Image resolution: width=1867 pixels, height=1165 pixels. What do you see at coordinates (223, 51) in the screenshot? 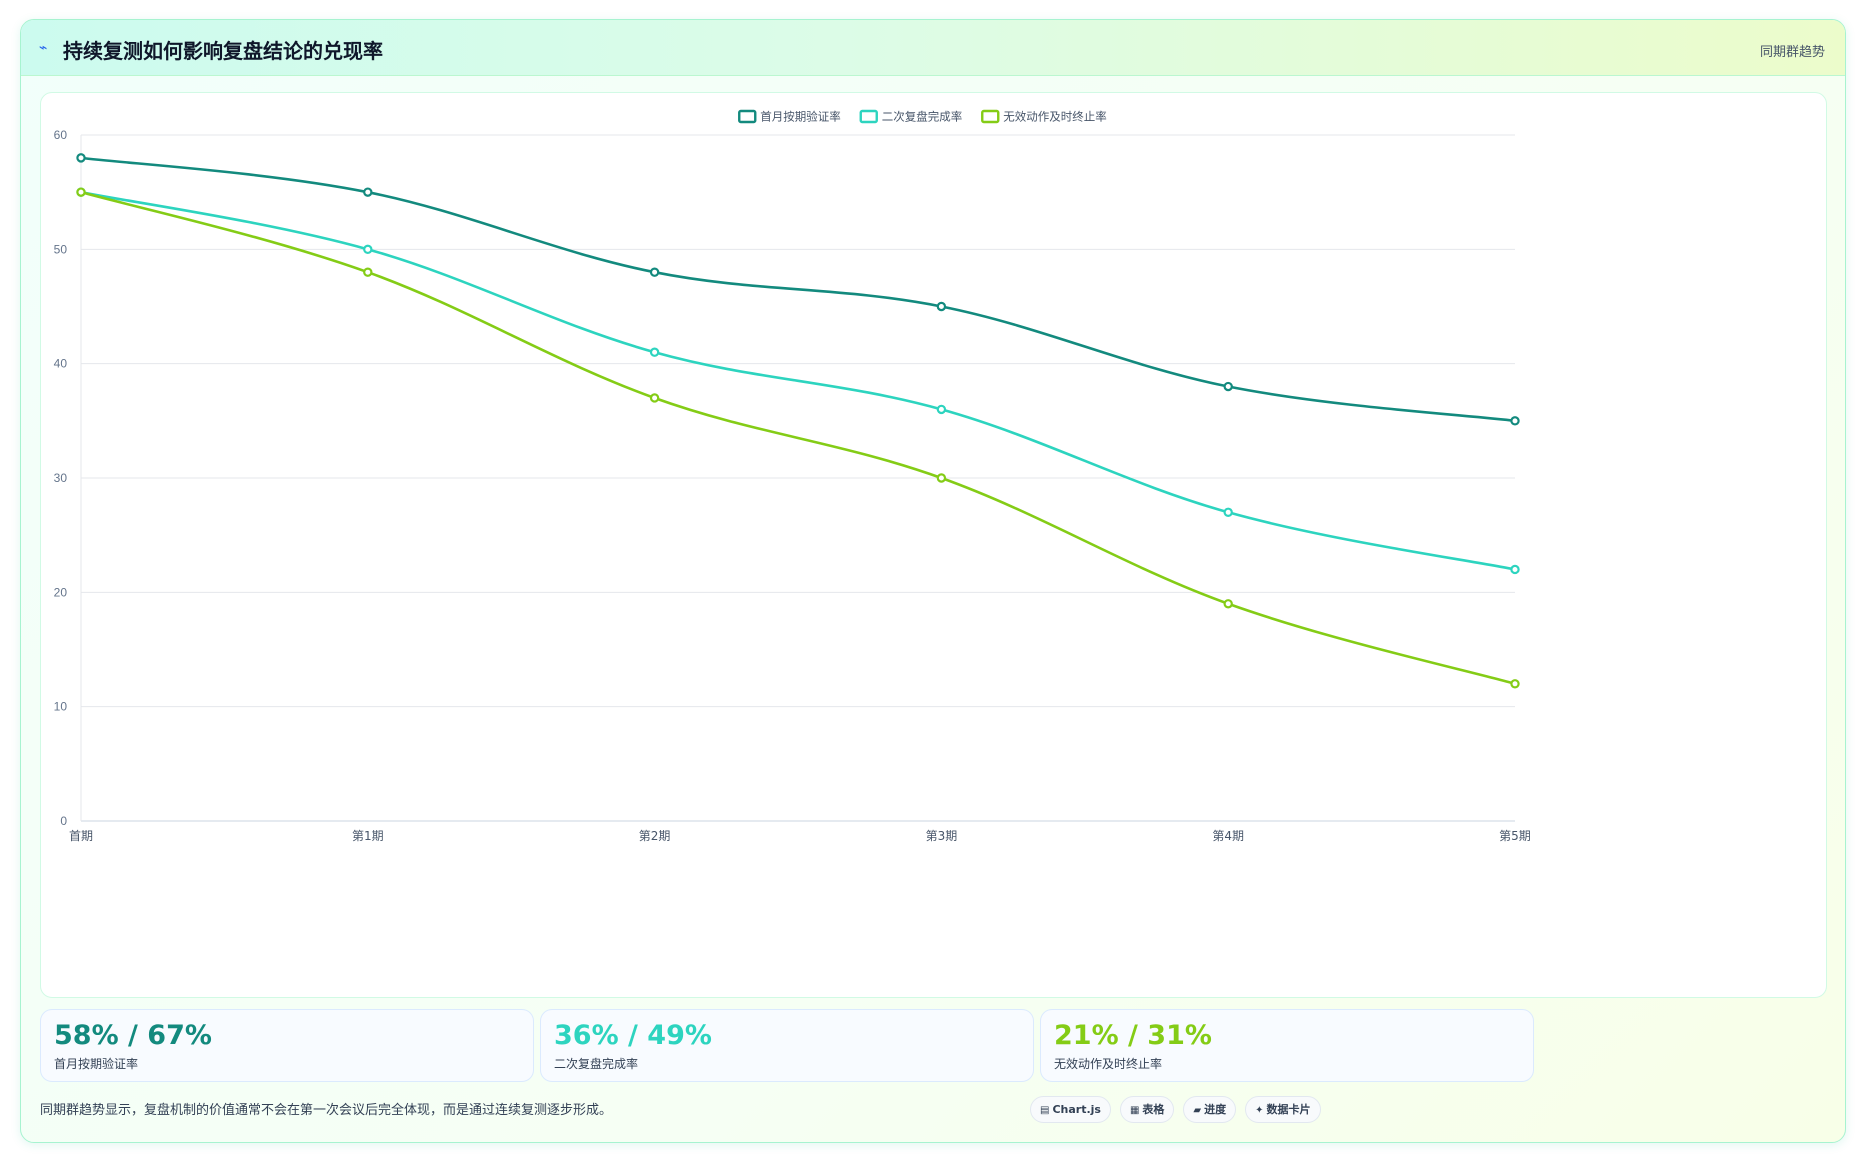
I see `page-title: 持续复测如何影响复盘结论的兑现率` at bounding box center [223, 51].